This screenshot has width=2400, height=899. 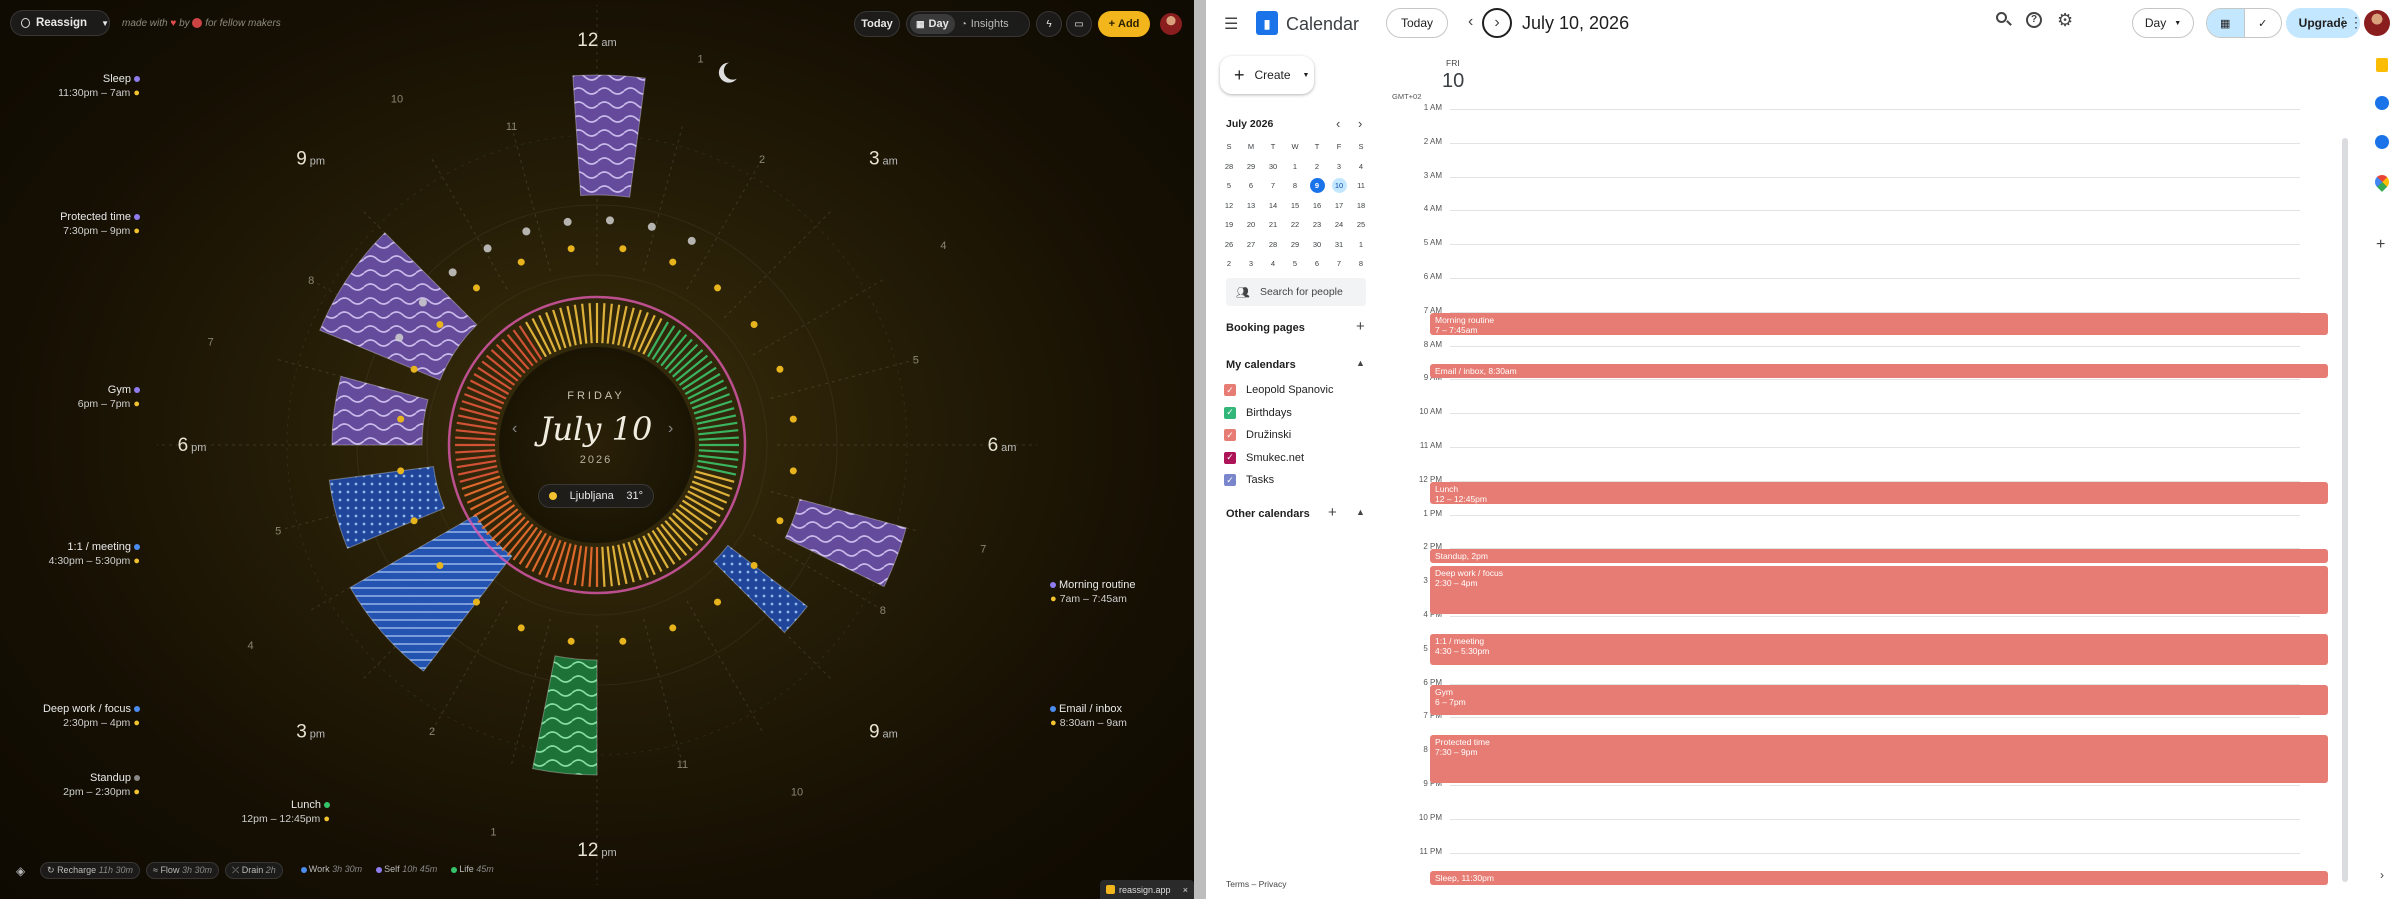 I want to click on other-calendars-header: Other calendars, so click(x=1268, y=514).